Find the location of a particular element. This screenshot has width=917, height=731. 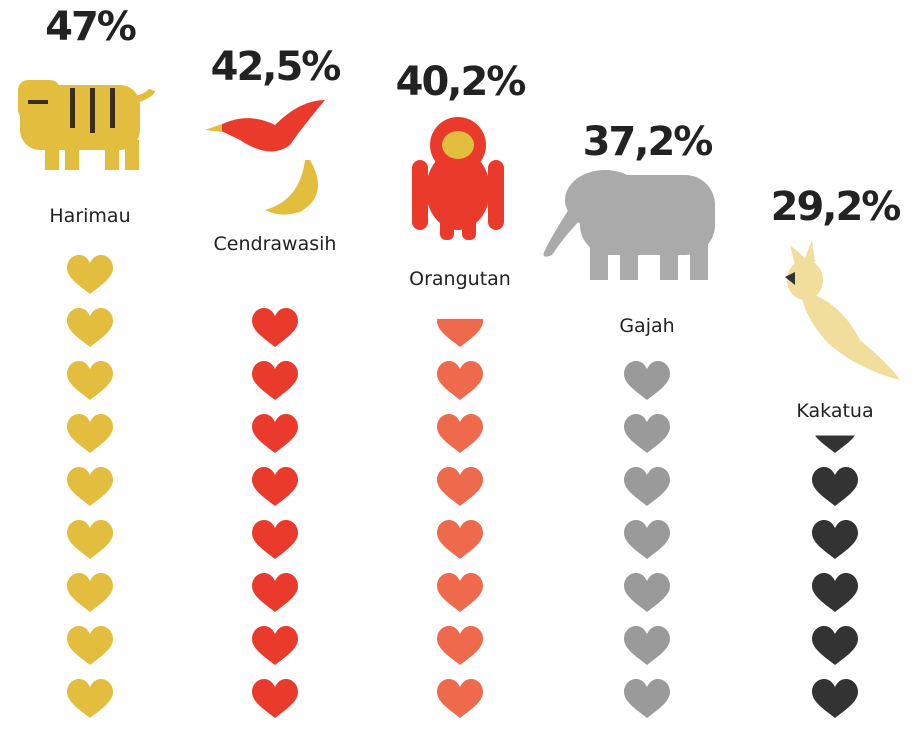

category-label: Gajah is located at coordinates (646, 326).